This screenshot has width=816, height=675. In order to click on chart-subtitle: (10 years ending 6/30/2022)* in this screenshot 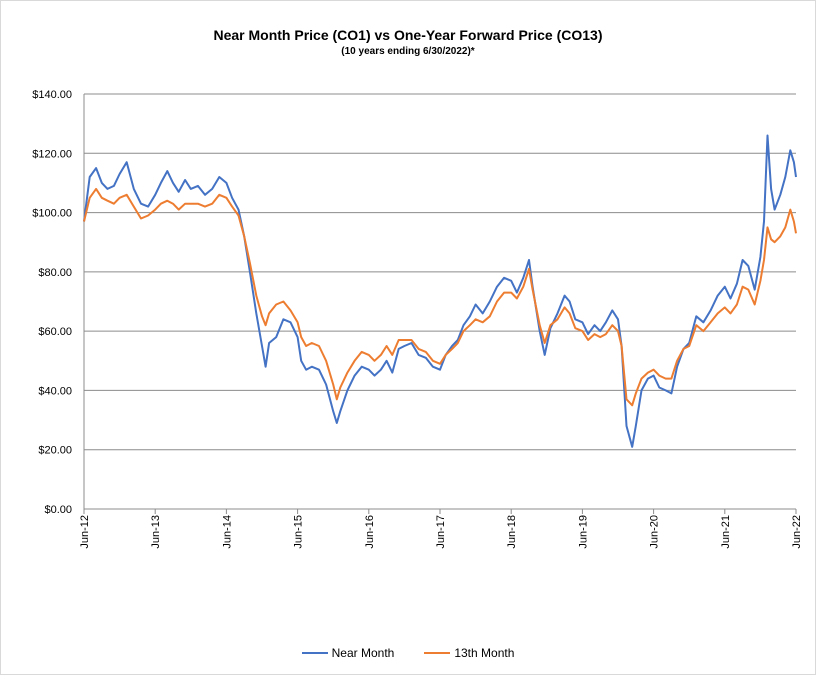, I will do `click(408, 51)`.